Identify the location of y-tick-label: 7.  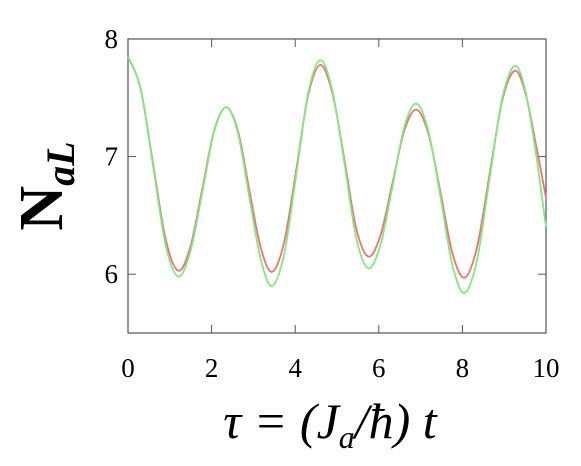
(112, 157).